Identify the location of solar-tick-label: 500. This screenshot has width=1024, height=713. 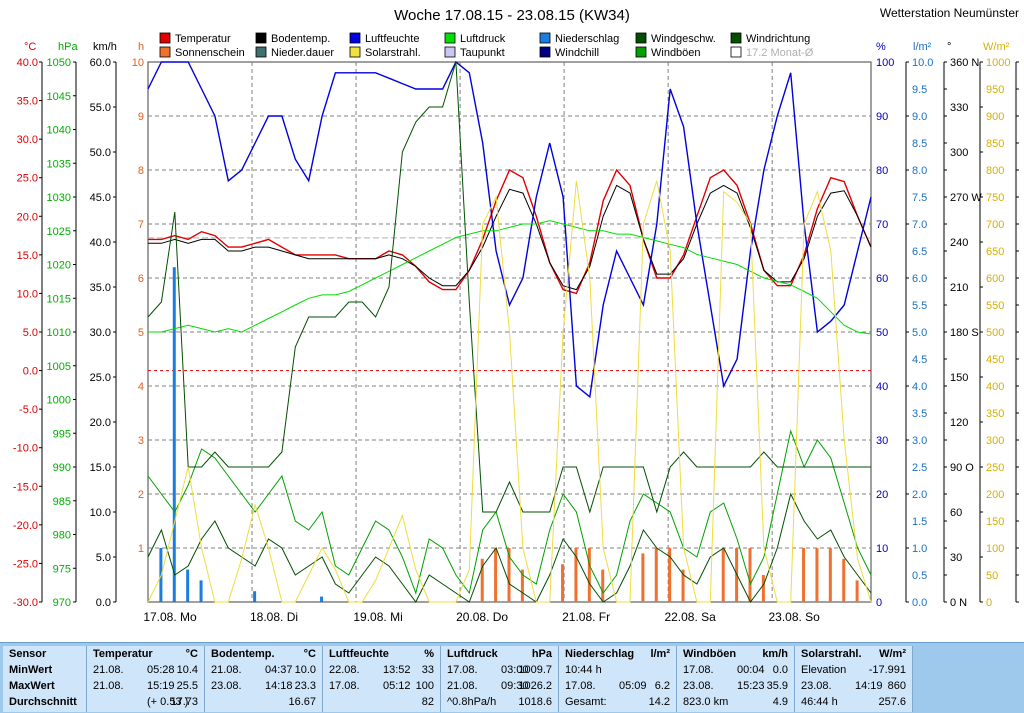
(995, 333).